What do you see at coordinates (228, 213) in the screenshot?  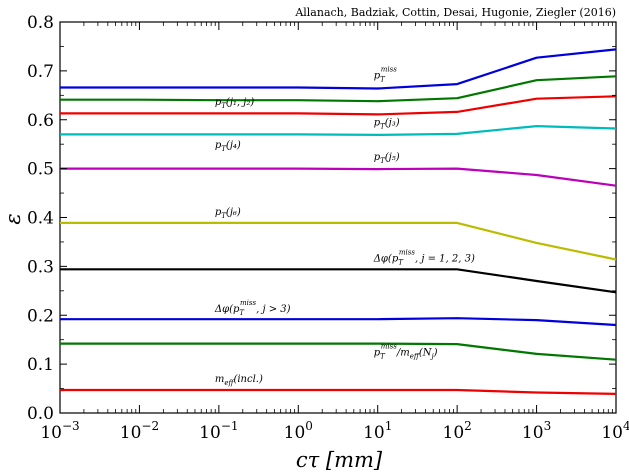 I see `series-label-5: pT(j₆)` at bounding box center [228, 213].